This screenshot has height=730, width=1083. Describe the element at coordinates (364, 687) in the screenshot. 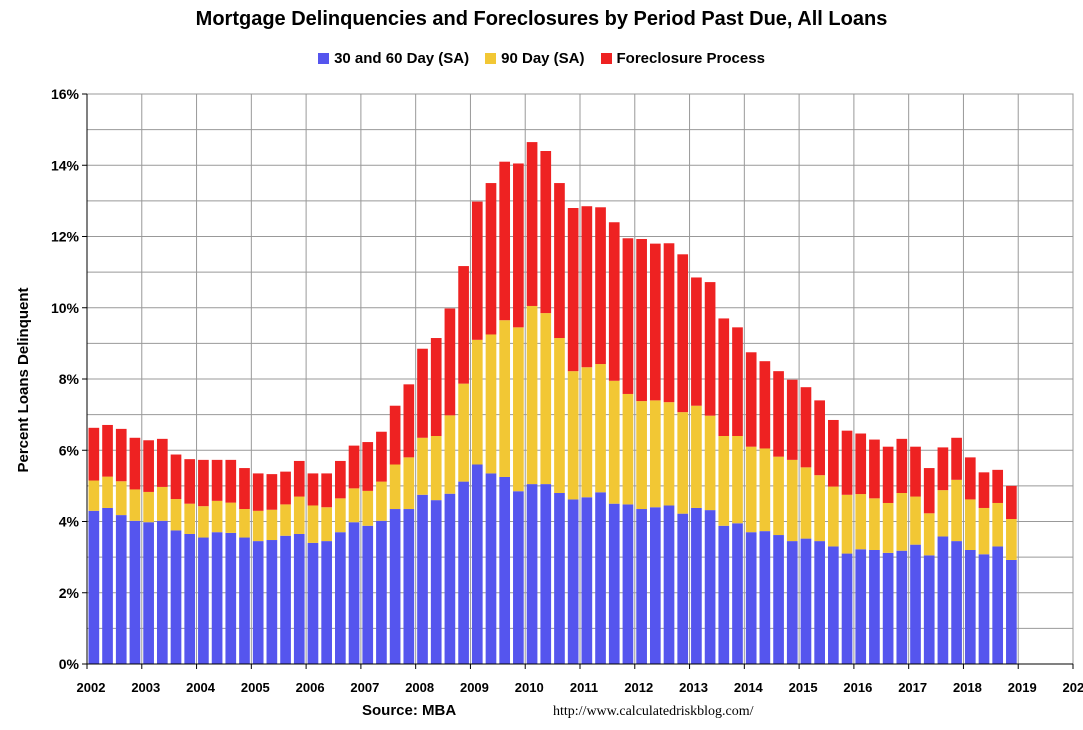

I see `x-tick-label: 2007` at that location.